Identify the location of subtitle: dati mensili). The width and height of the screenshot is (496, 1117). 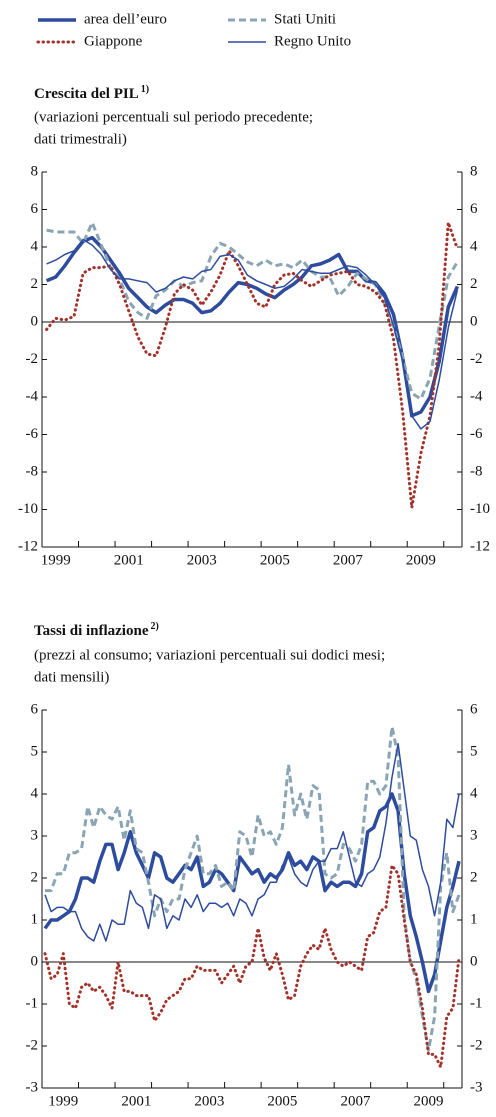
(71, 677).